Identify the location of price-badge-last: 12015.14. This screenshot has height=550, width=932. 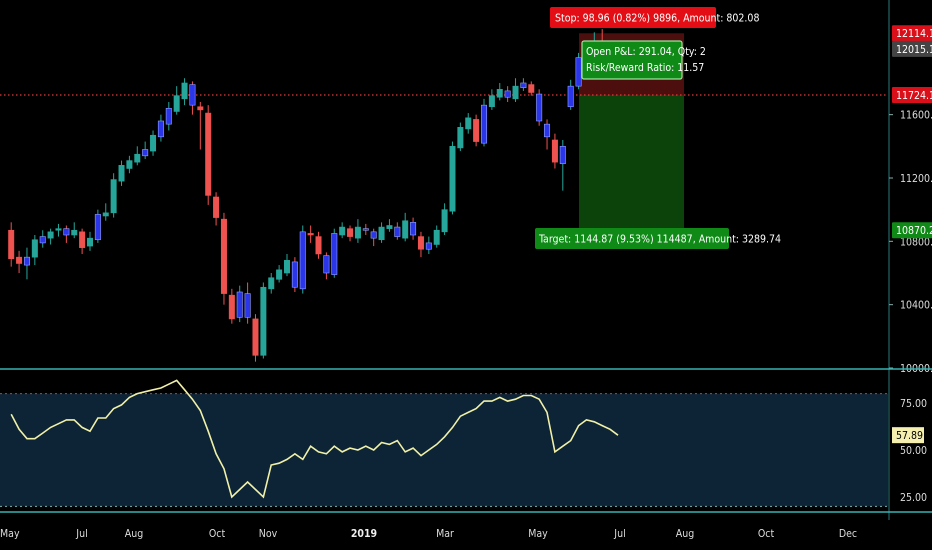
(912, 48).